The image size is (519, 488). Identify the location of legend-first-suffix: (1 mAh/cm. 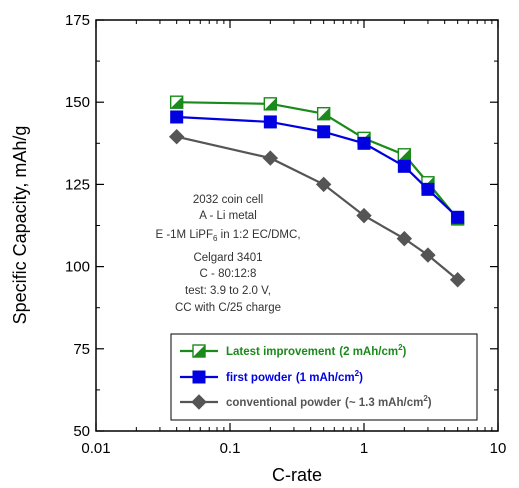
(325, 378).